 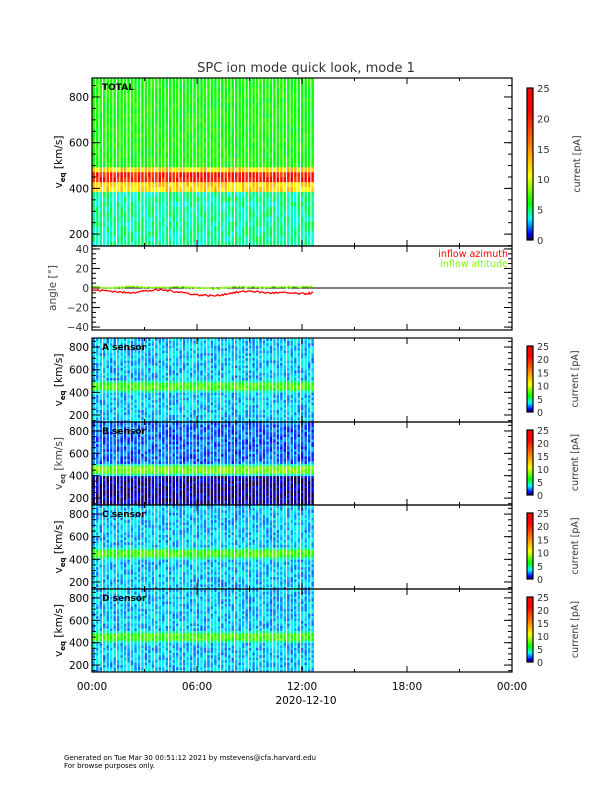 I want to click on colorbar-tick-label: 15, so click(x=543, y=150).